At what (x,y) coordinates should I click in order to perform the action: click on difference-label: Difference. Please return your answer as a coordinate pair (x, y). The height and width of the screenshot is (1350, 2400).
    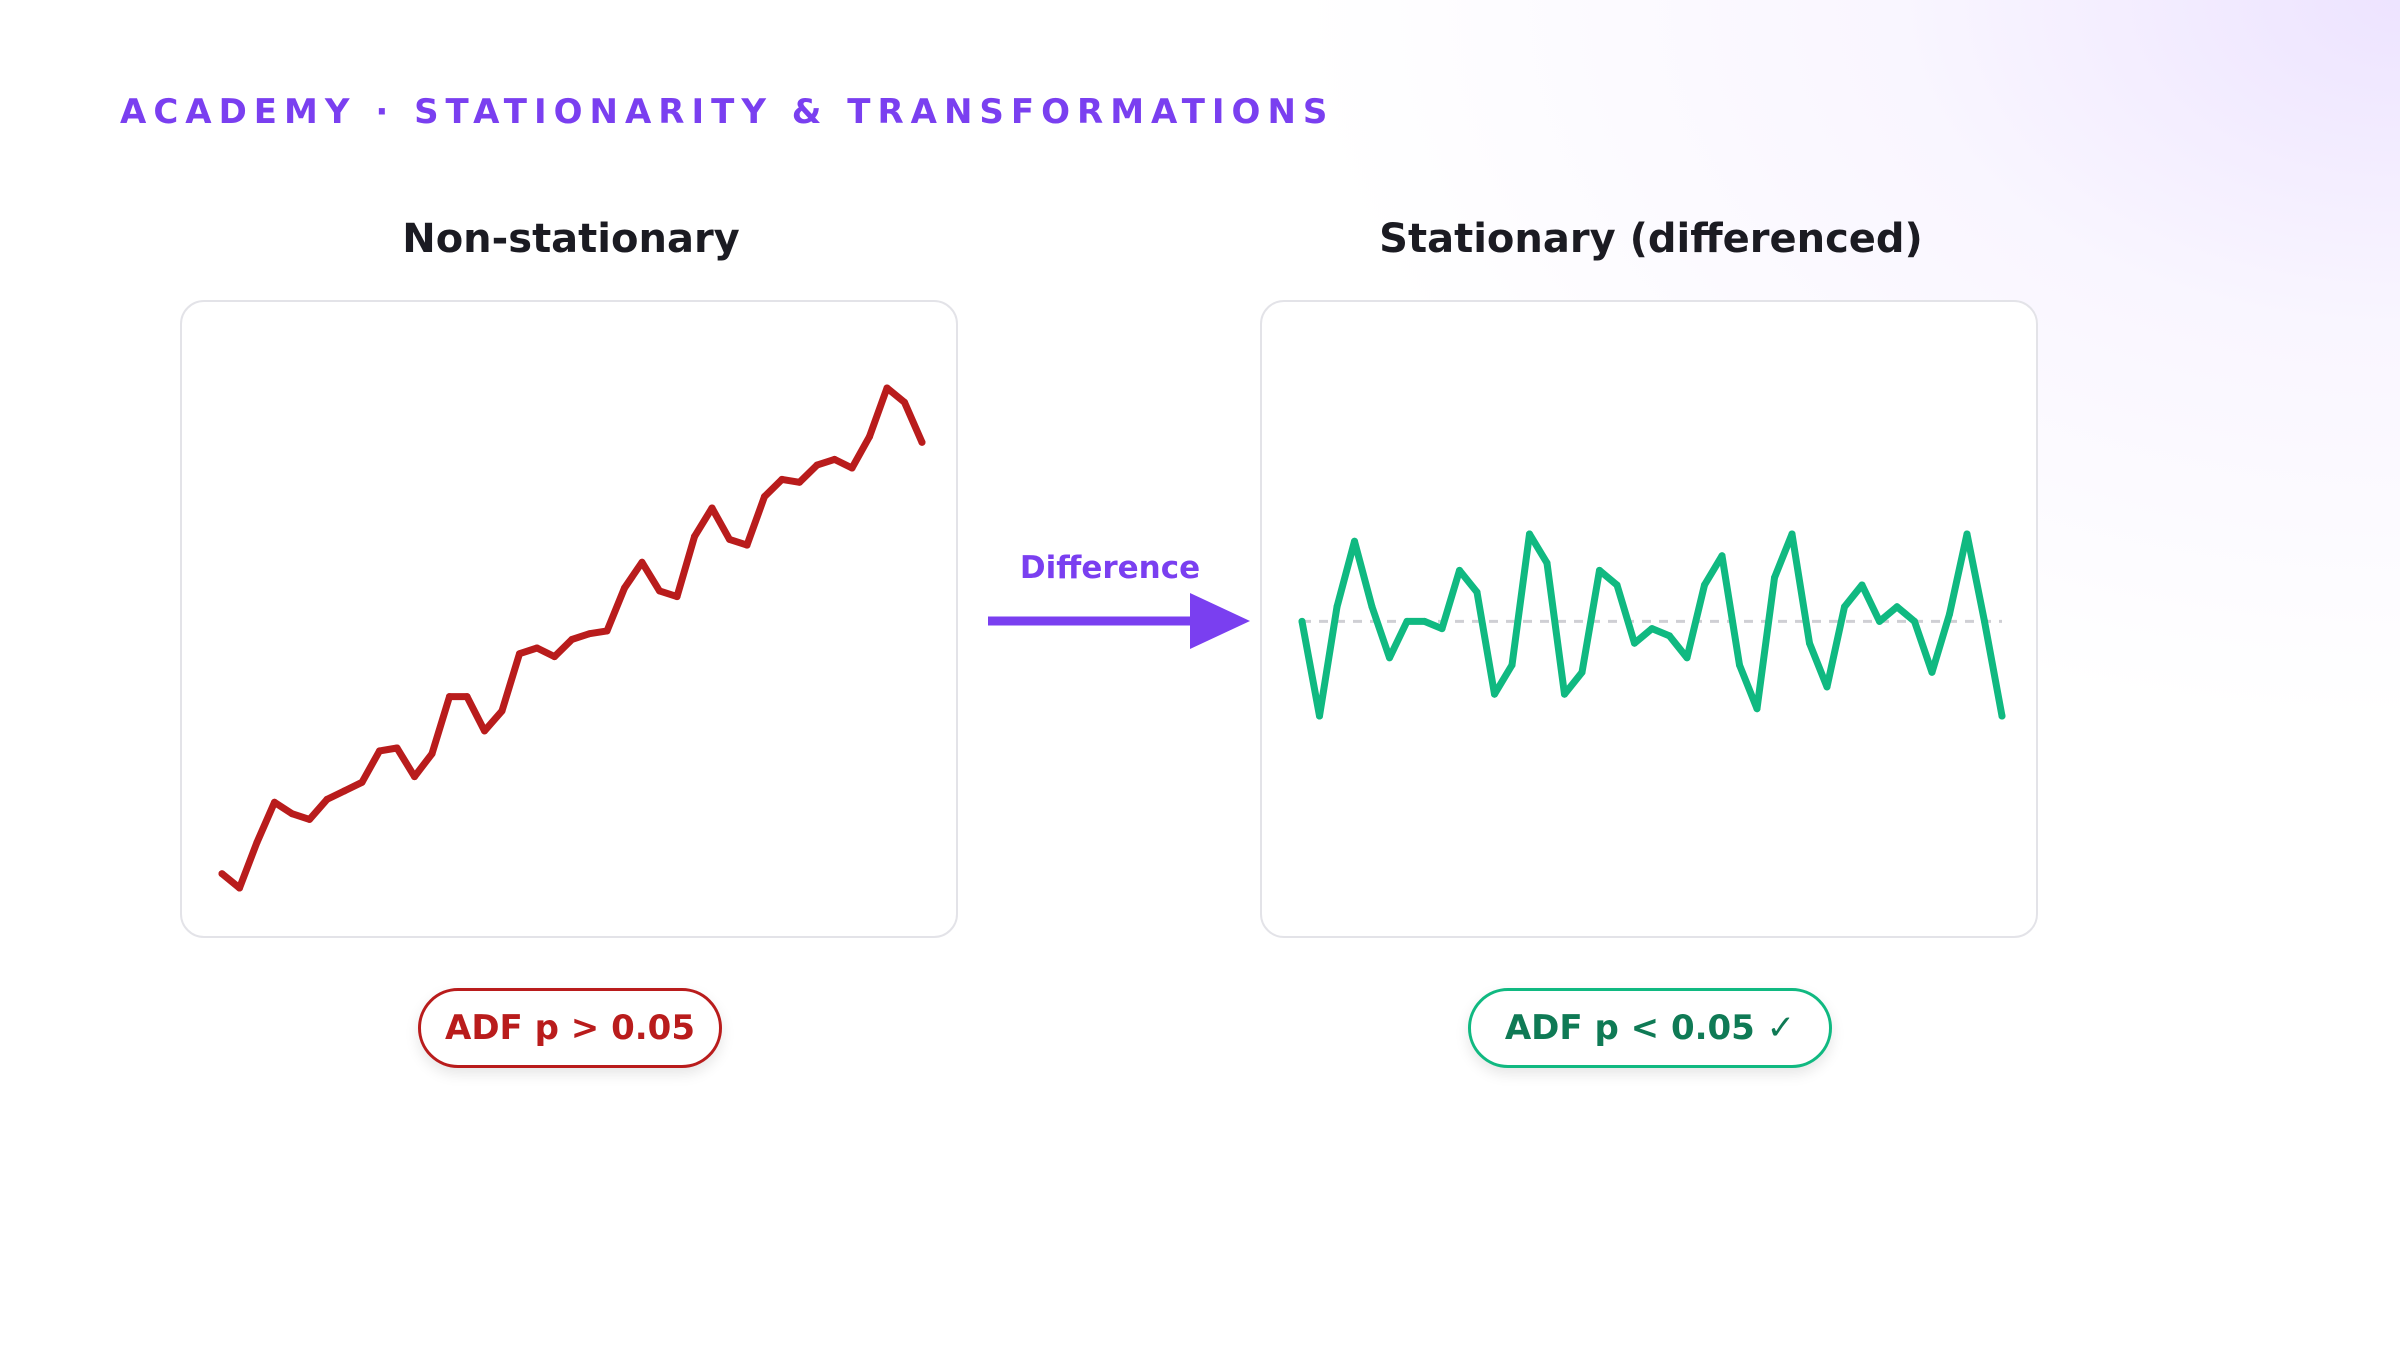
    Looking at the image, I should click on (1110, 568).